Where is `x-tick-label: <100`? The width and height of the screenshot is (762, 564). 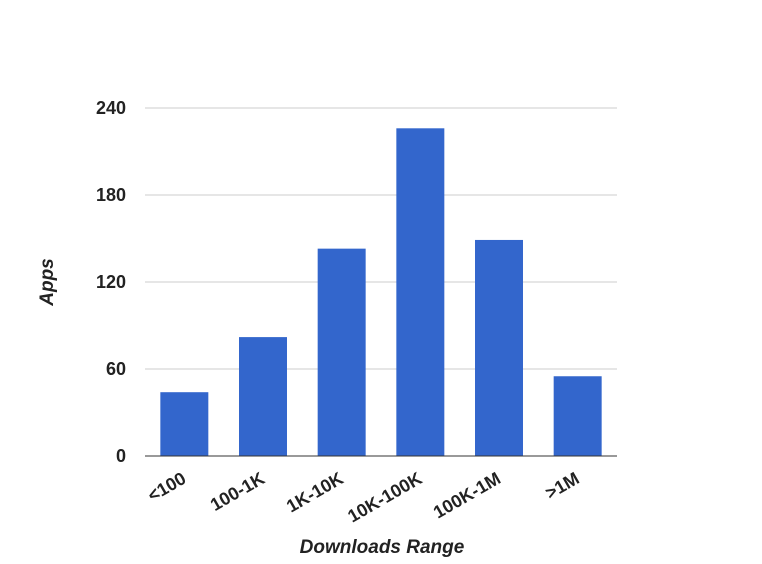
x-tick-label: <100 is located at coordinates (166, 487).